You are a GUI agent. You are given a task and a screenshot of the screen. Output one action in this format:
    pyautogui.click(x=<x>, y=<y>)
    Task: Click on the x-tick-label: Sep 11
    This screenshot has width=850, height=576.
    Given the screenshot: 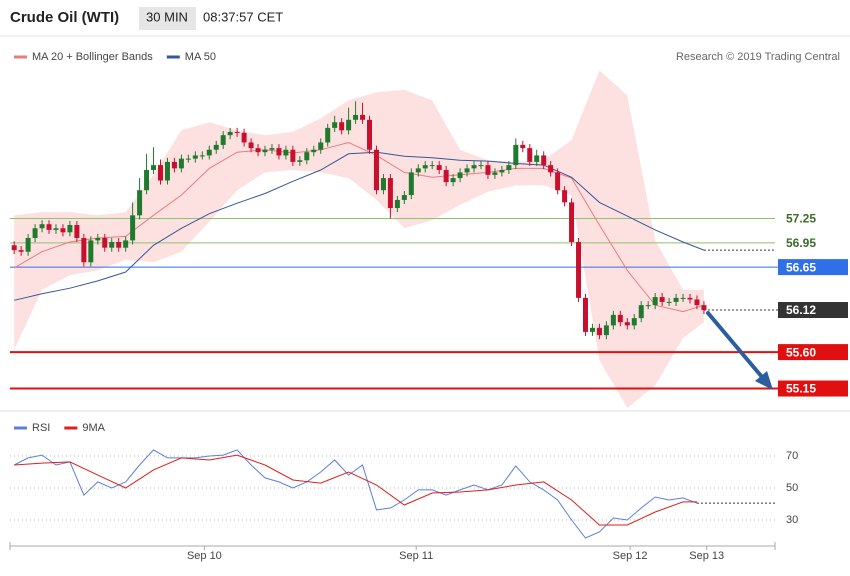 What is the action you would take?
    pyautogui.click(x=416, y=556)
    